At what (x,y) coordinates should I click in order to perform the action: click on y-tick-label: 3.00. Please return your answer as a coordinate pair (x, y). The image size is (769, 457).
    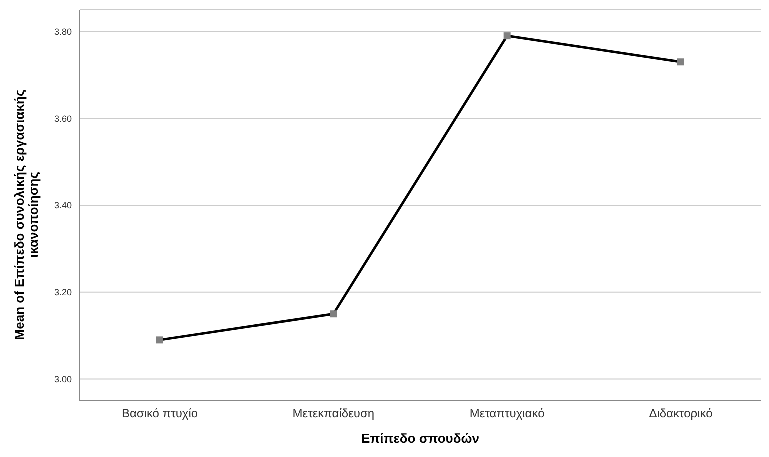
    Looking at the image, I should click on (63, 379).